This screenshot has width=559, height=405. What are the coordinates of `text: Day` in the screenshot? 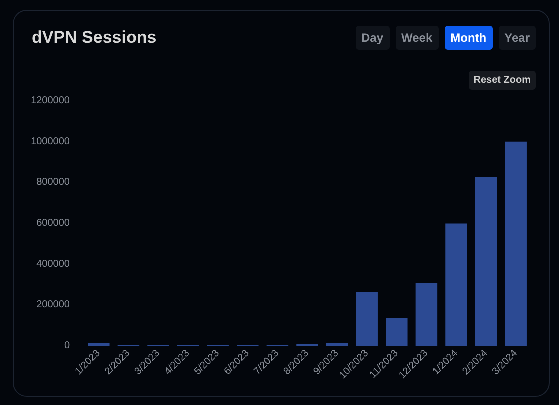 It's located at (373, 38).